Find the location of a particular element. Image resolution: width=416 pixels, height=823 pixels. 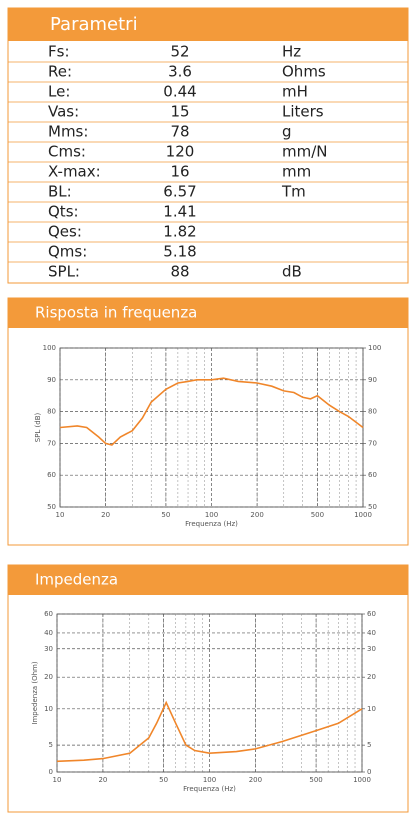

y-axis-label: Impedenza (Ohm) is located at coordinates (35, 693).